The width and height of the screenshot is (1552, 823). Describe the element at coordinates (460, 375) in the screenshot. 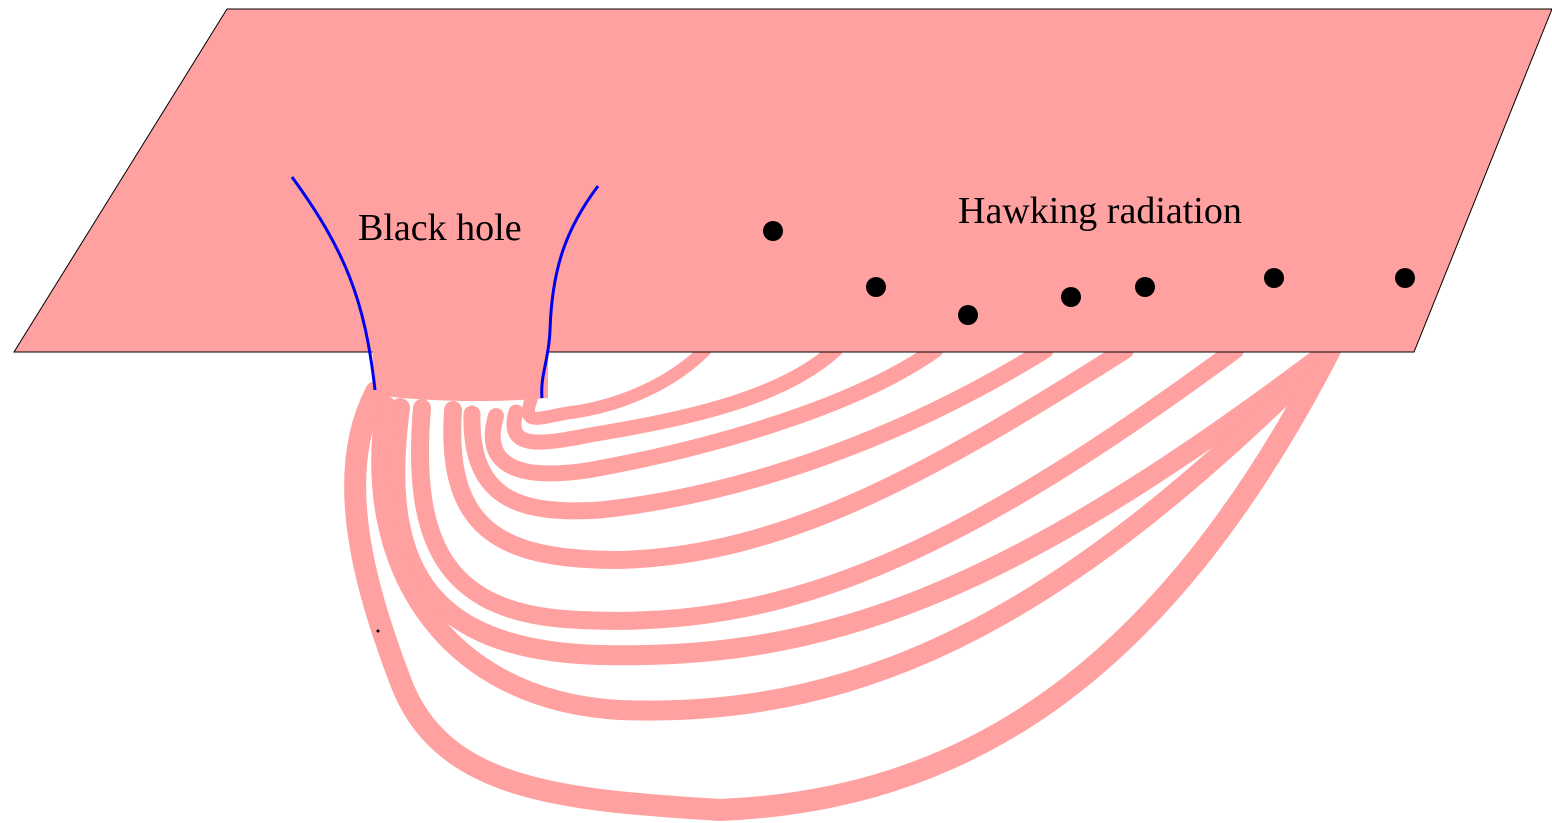

I see `black-hole-throat` at that location.